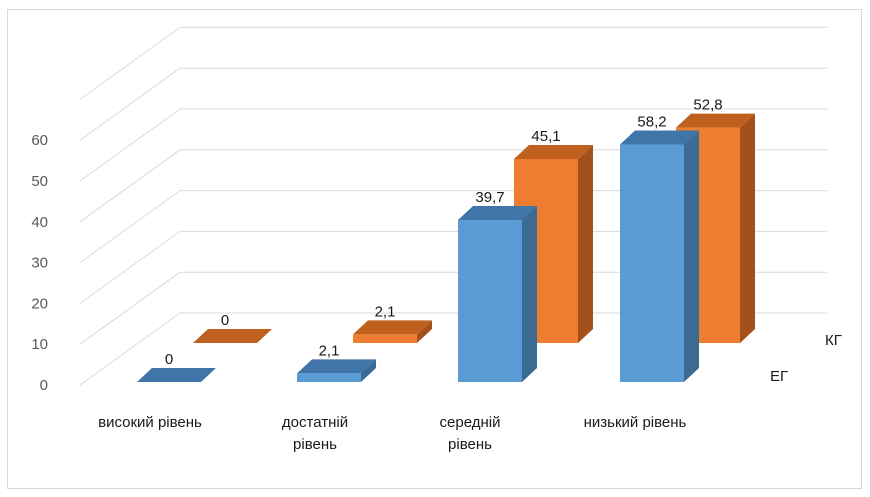 Image resolution: width=870 pixels, height=497 pixels. Describe the element at coordinates (707, 105) in the screenshot. I see `data-label: 52,8` at that location.